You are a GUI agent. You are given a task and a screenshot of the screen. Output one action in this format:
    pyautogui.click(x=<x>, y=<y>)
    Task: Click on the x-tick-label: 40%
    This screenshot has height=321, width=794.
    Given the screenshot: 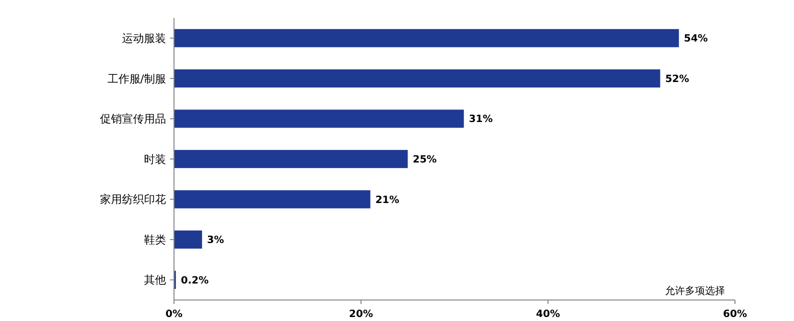 What is the action you would take?
    pyautogui.click(x=548, y=314)
    